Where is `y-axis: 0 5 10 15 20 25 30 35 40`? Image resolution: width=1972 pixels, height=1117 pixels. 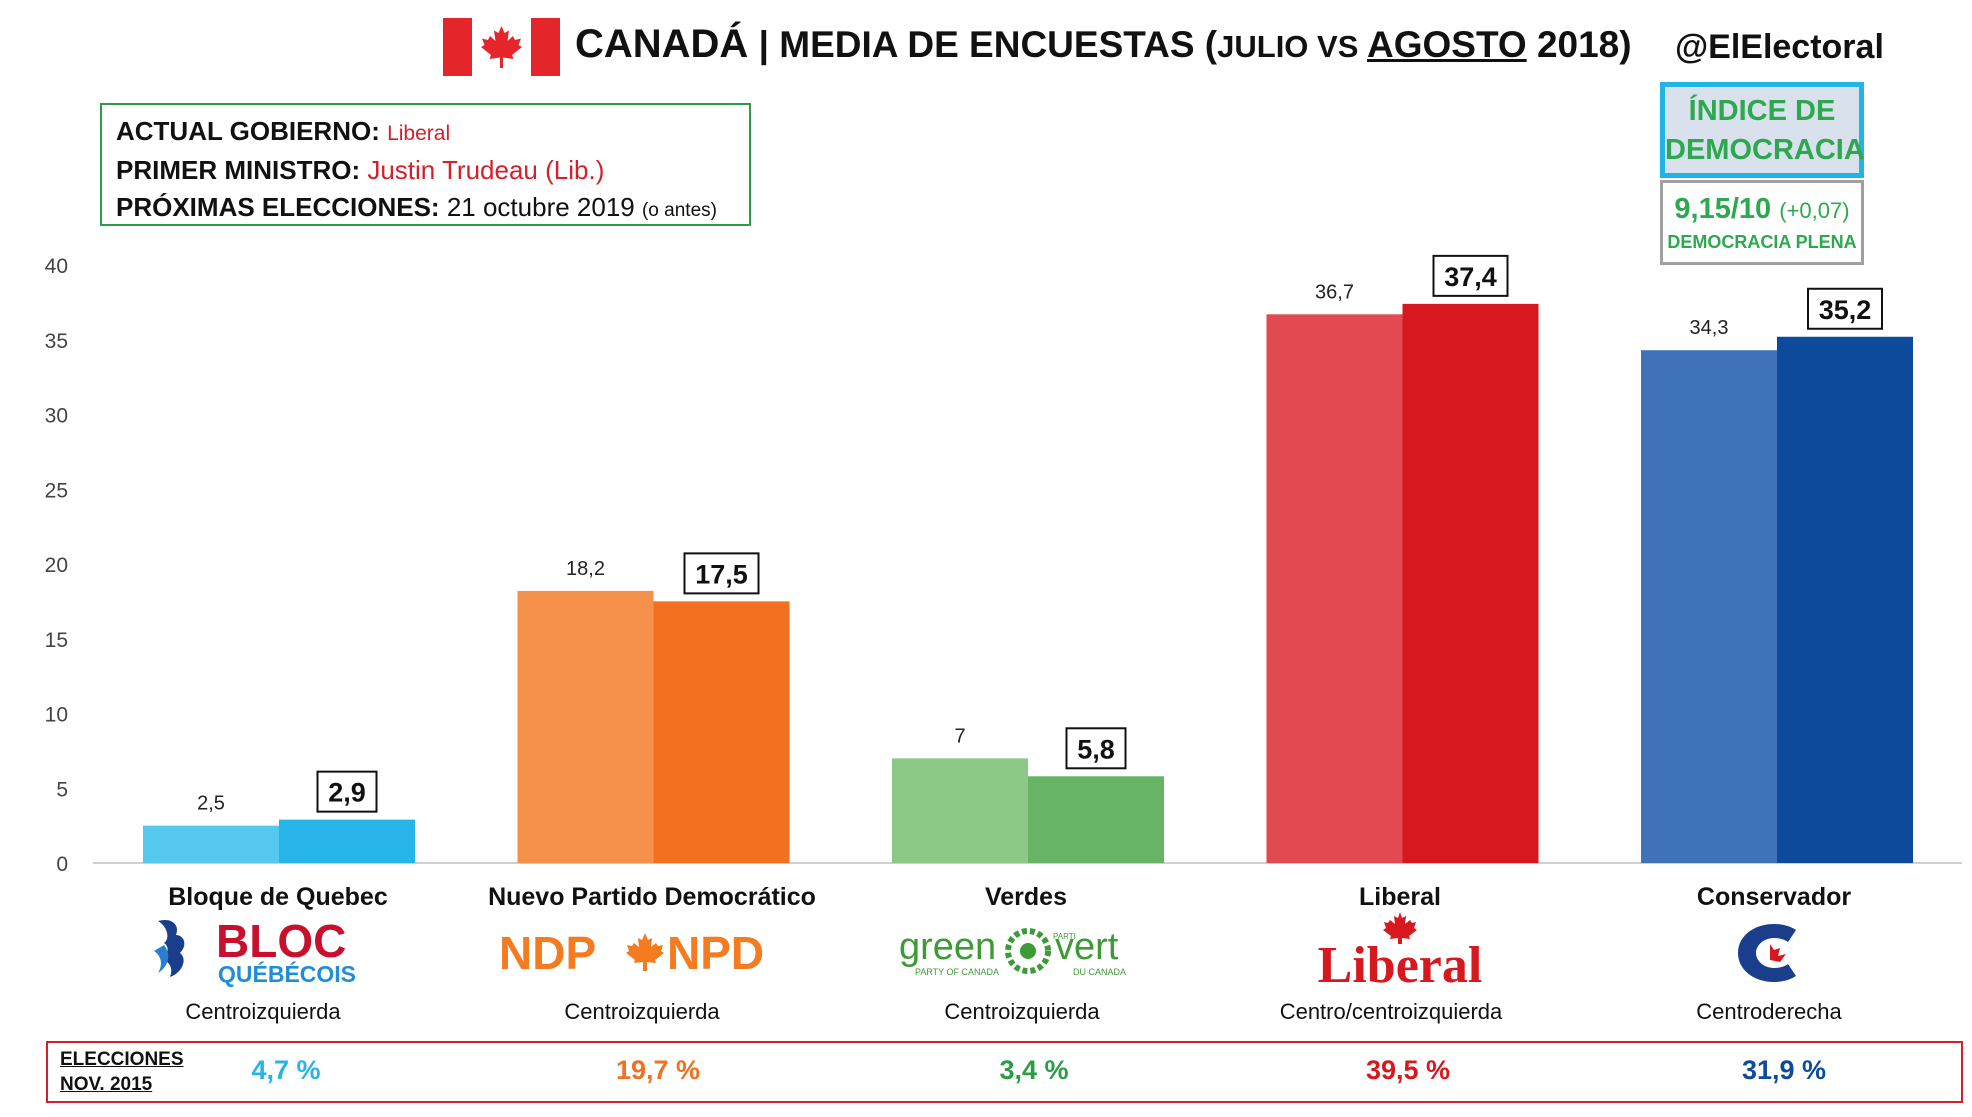 y-axis: 0 5 10 15 20 25 30 35 40 is located at coordinates (56, 565).